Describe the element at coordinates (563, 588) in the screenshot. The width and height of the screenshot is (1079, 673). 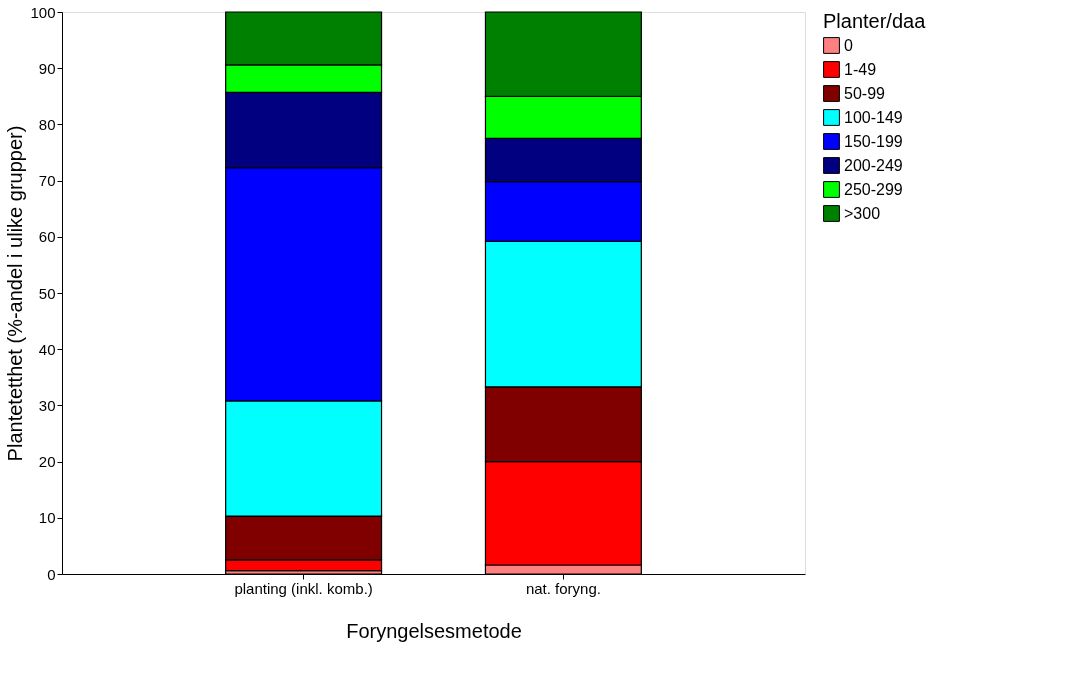
I see `x-tick-label: nat. foryng.` at that location.